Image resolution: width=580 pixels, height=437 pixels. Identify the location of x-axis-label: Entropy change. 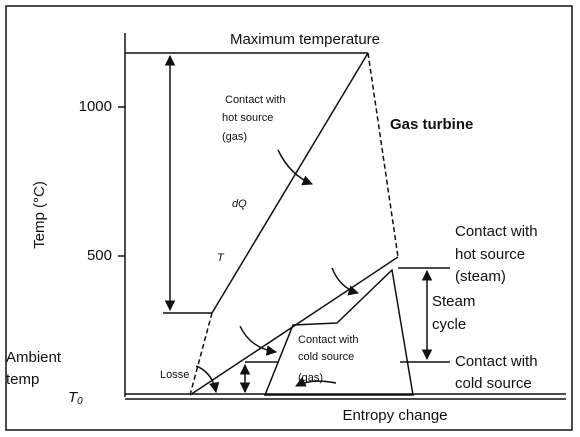
(394, 415).